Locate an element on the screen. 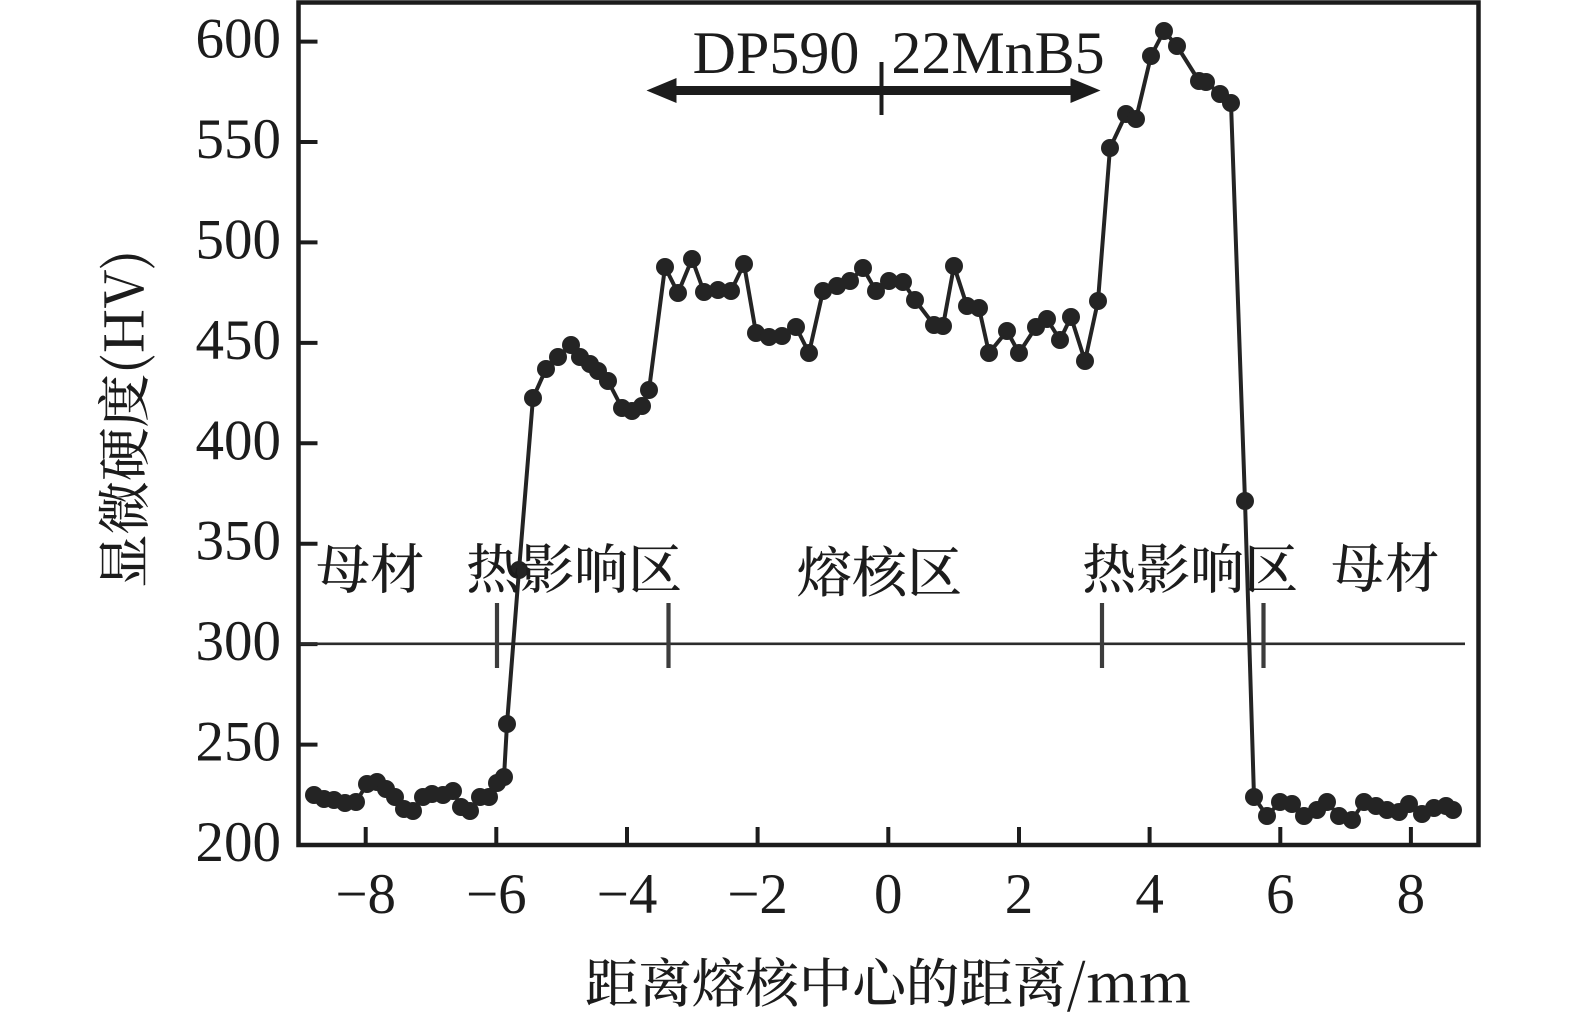  svg-text: −2 is located at coordinates (757, 894).